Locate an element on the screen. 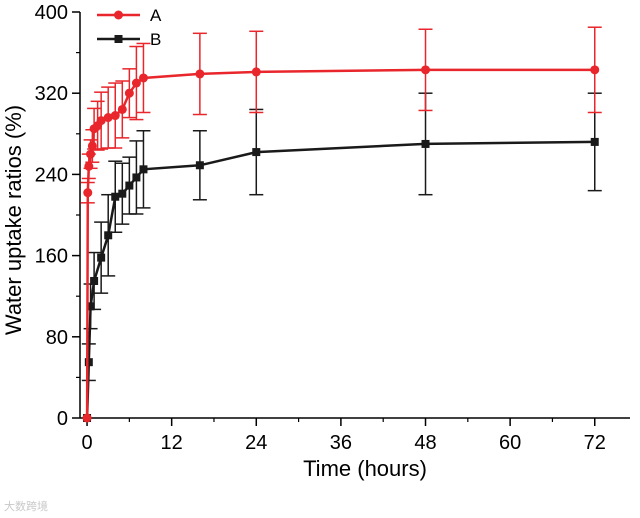  x-tick-label: 12 is located at coordinates (172, 443).